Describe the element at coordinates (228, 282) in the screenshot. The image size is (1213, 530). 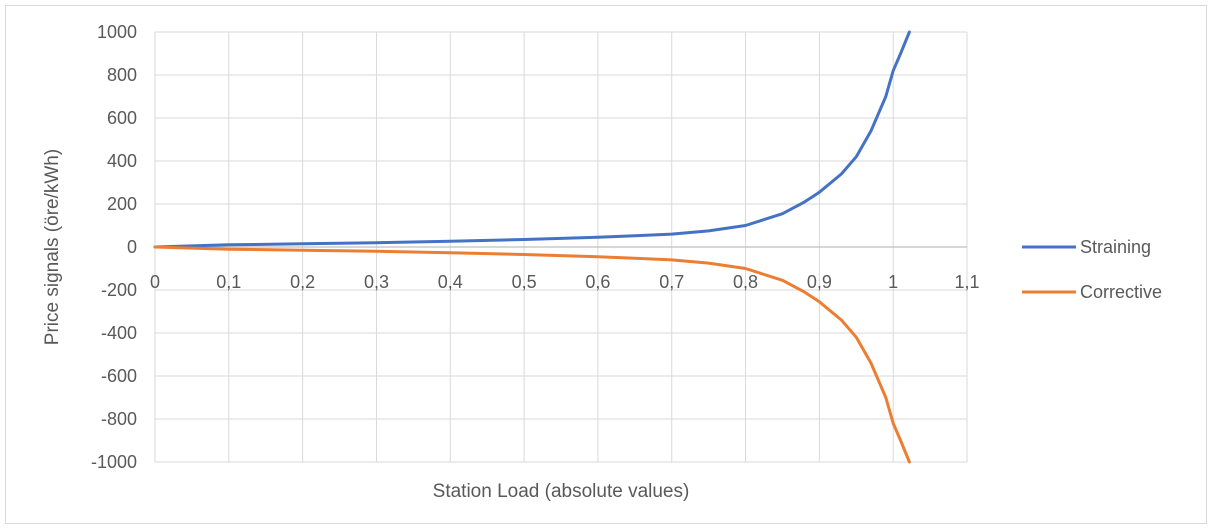
I see `x-tick-label: 0,1` at that location.